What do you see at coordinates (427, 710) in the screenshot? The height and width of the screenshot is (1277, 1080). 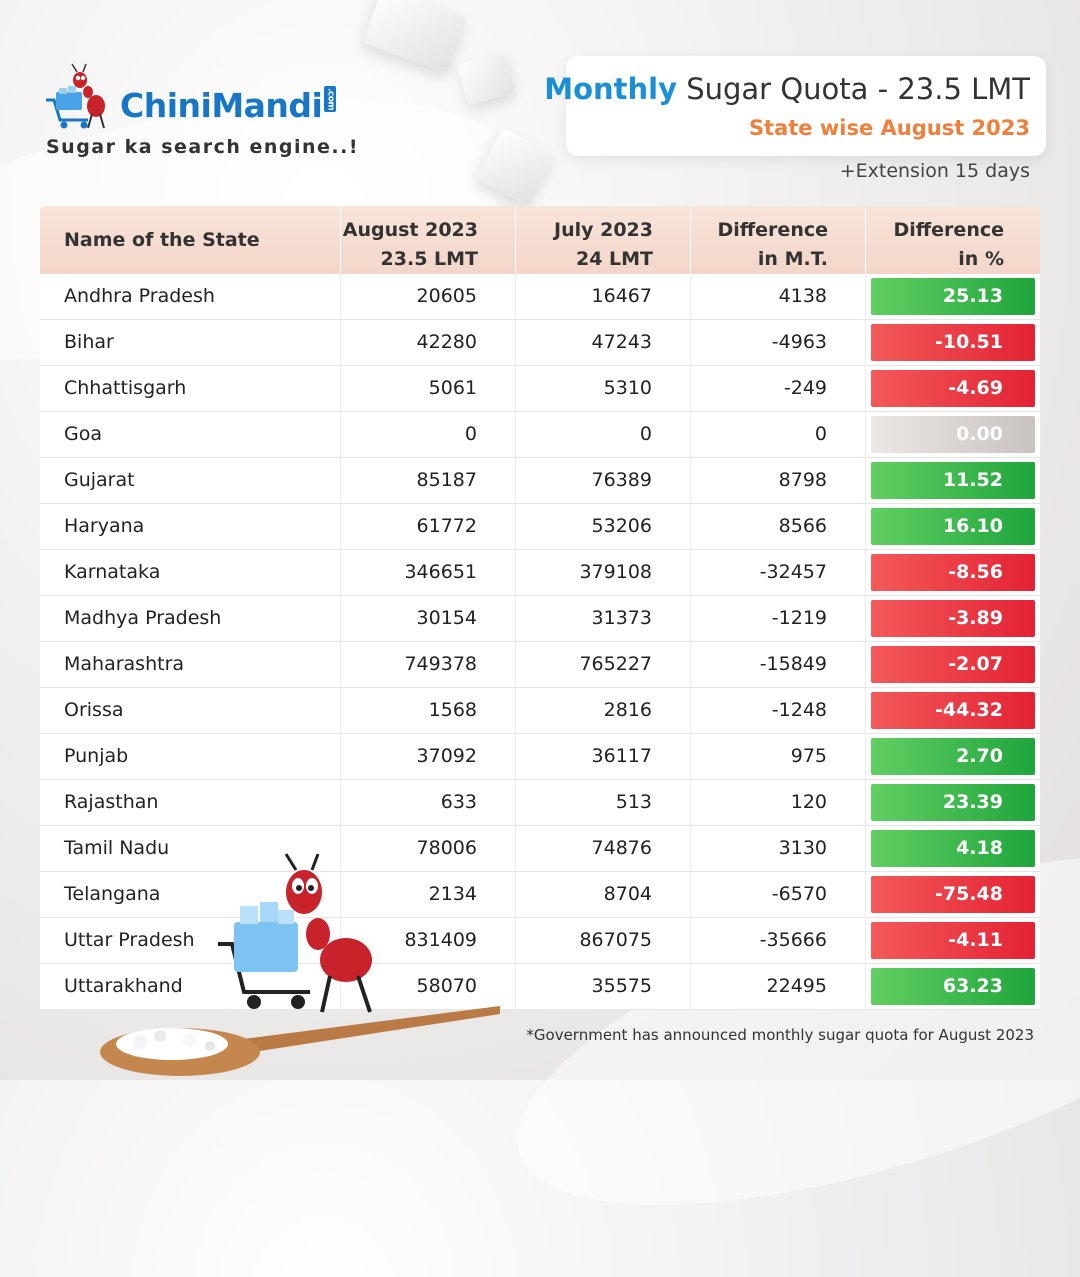 I see `august-cell: 1568` at bounding box center [427, 710].